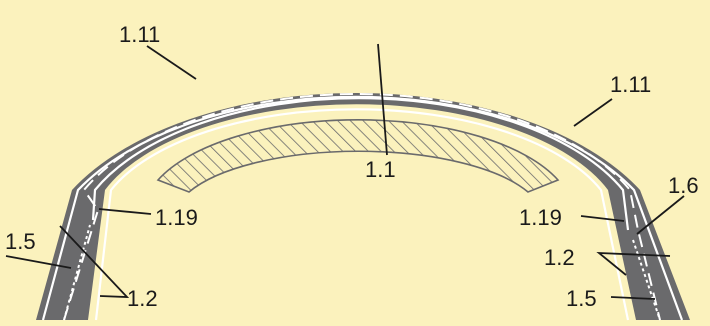 The height and width of the screenshot is (326, 710). Describe the element at coordinates (20, 241) in the screenshot. I see `label-left-1-5: 1.5` at that location.